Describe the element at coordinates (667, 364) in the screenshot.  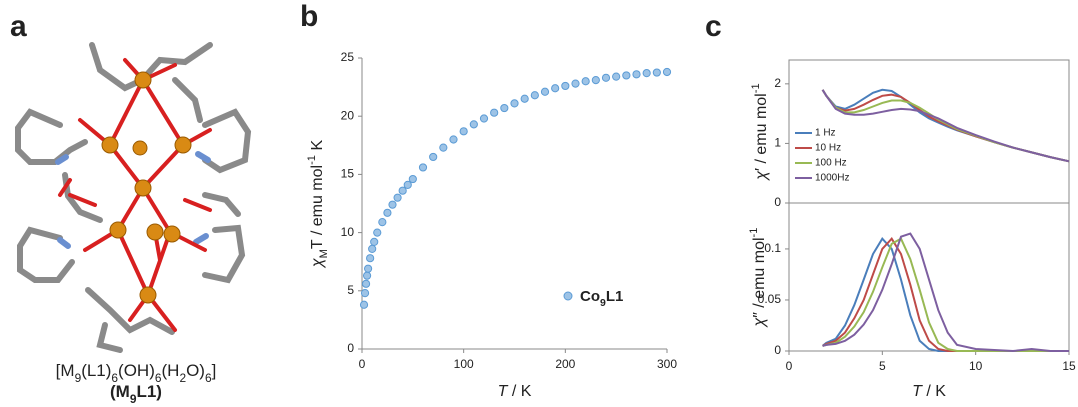
I see `x-tick-label: 300` at that location.